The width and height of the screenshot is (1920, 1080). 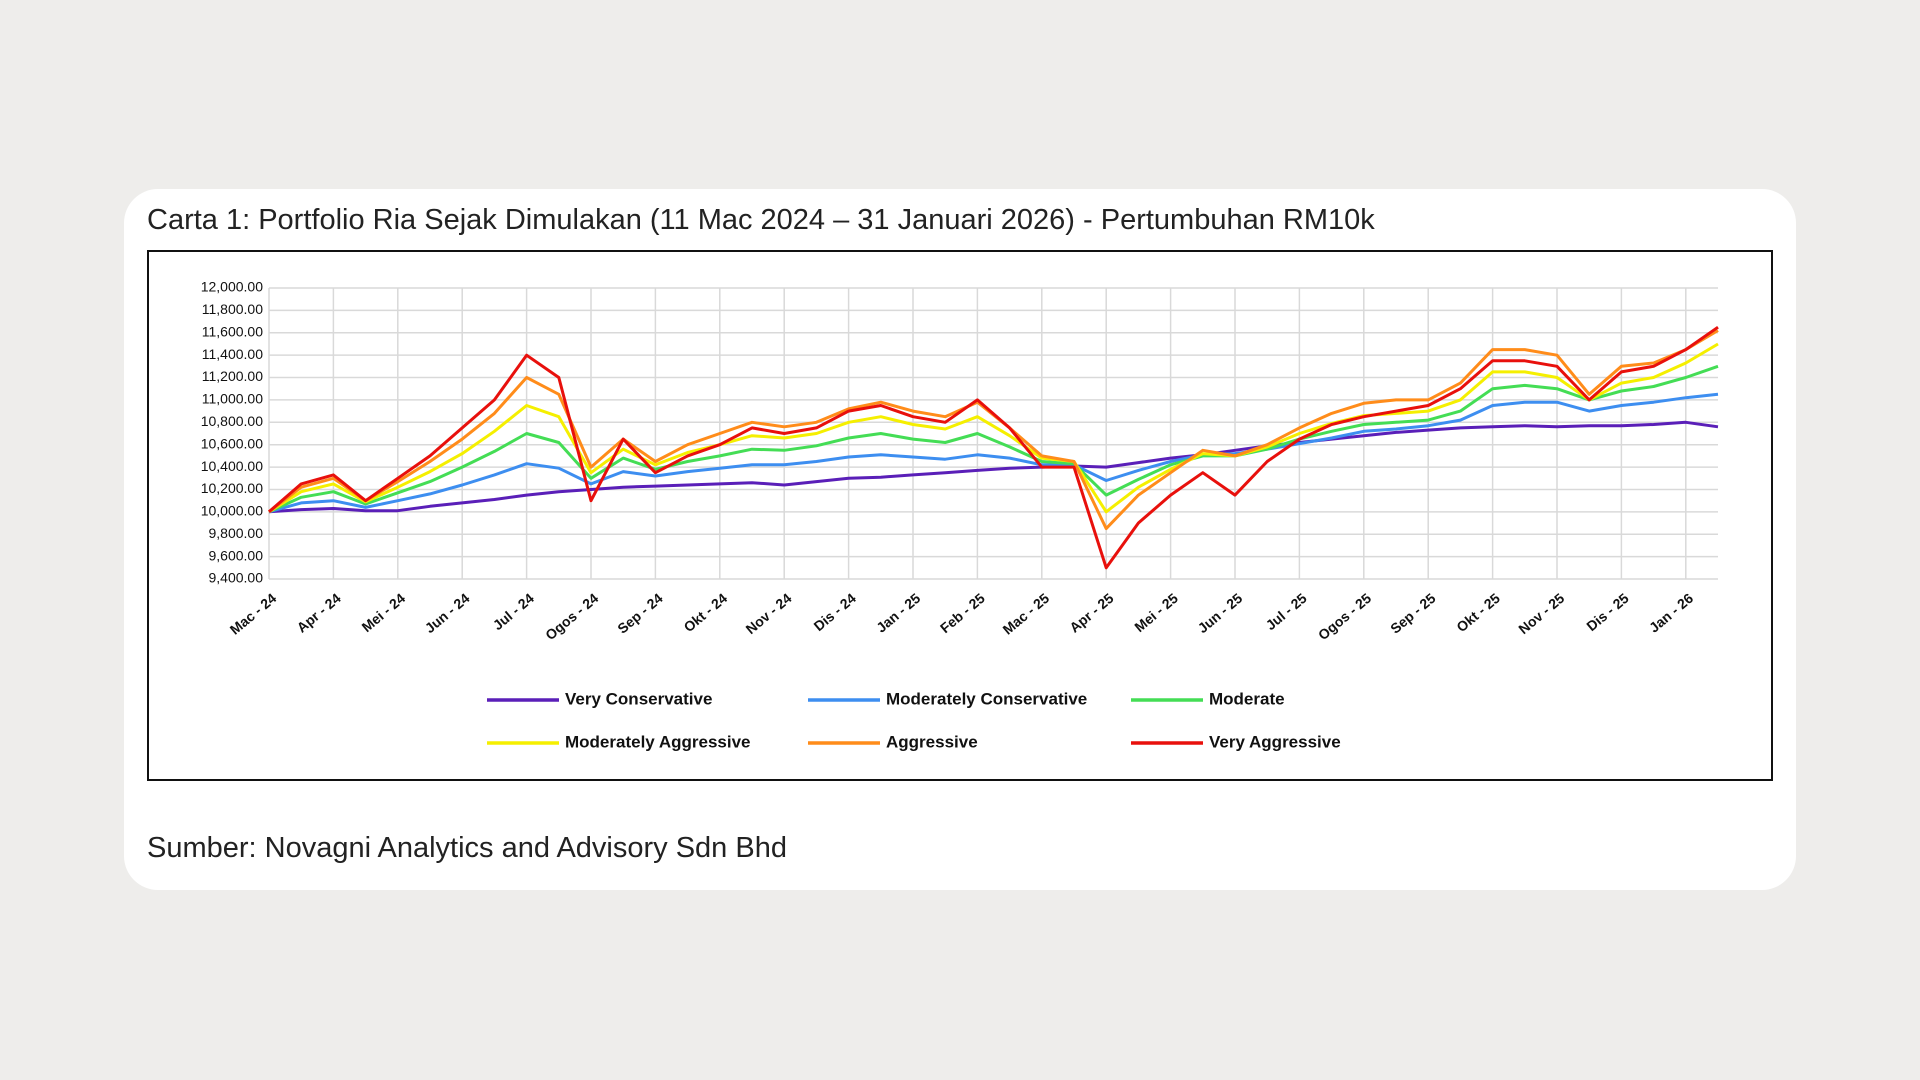 What do you see at coordinates (232, 376) in the screenshot?
I see `y-tick-label: 11,200.00` at bounding box center [232, 376].